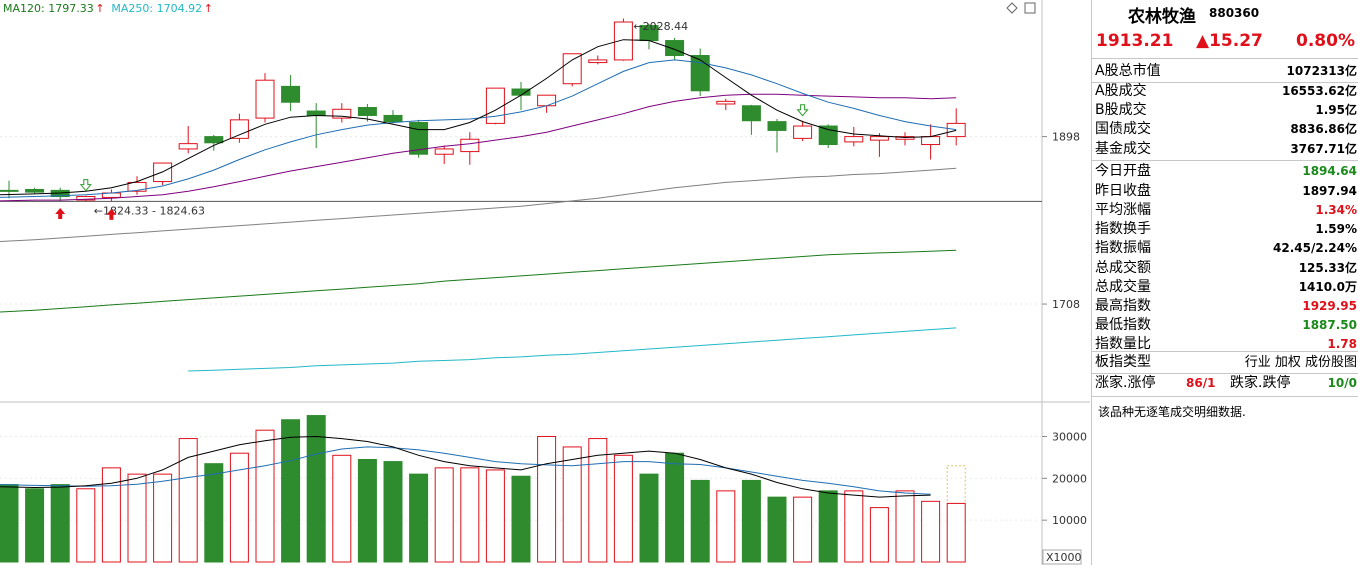 This screenshot has height=565, width=1358. Describe the element at coordinates (1121, 110) in the screenshot. I see `stat-label: B股成交` at that location.